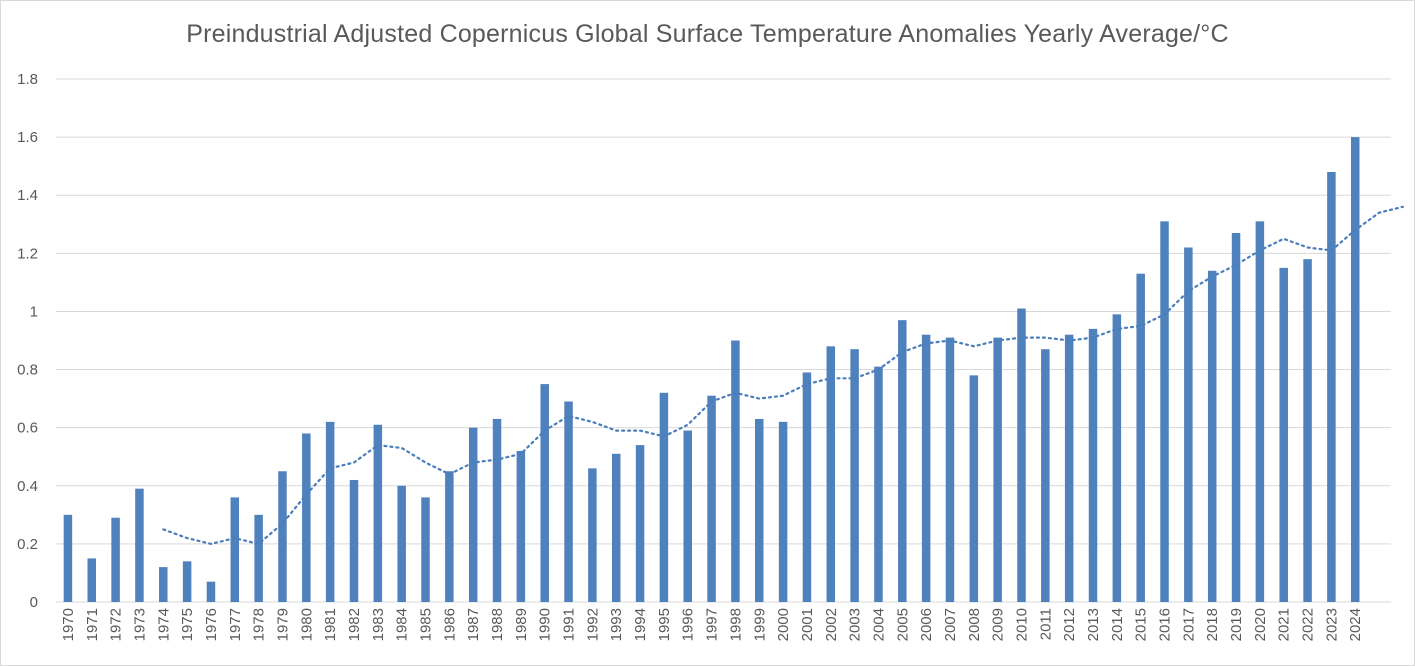 This screenshot has width=1415, height=666. I want to click on x-tick-label: 1995, so click(664, 624).